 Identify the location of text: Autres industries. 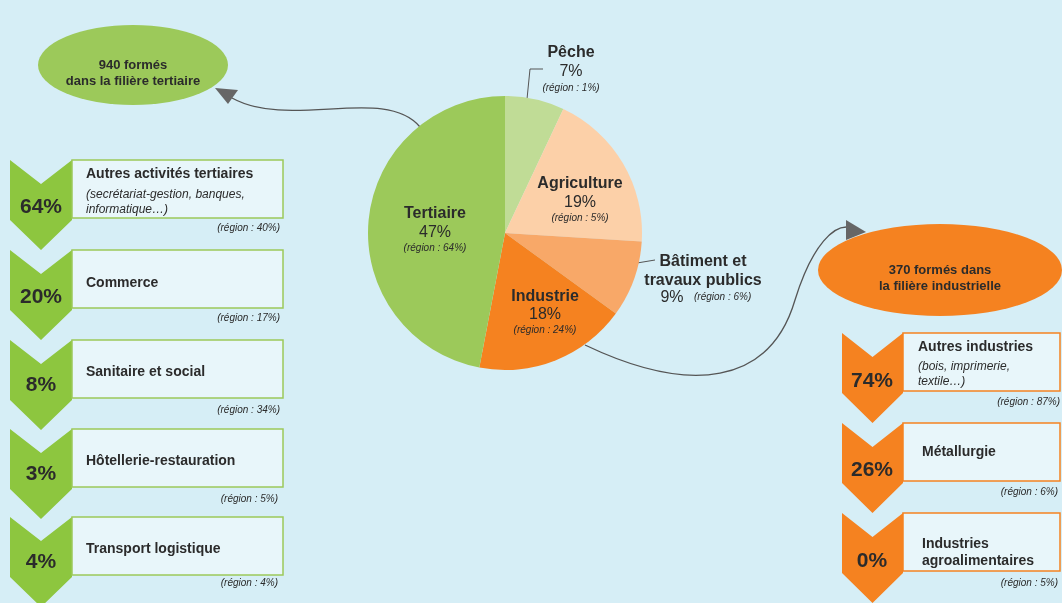
(976, 346).